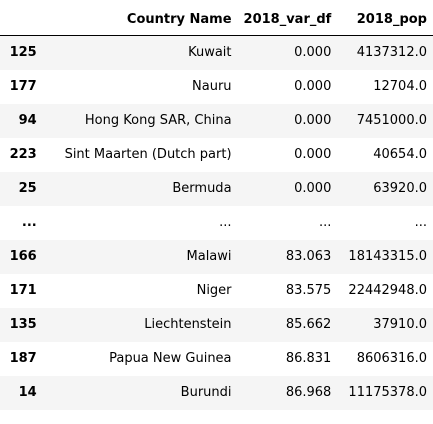  I want to click on row-index: 135, so click(23, 324).